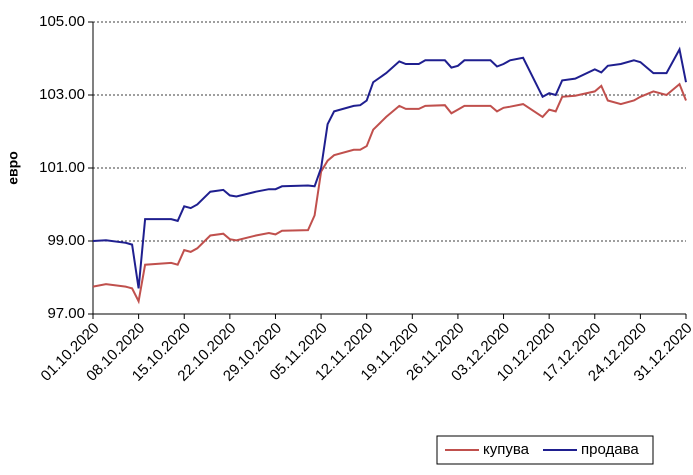  I want to click on y-axis-label: евро, so click(13, 168).